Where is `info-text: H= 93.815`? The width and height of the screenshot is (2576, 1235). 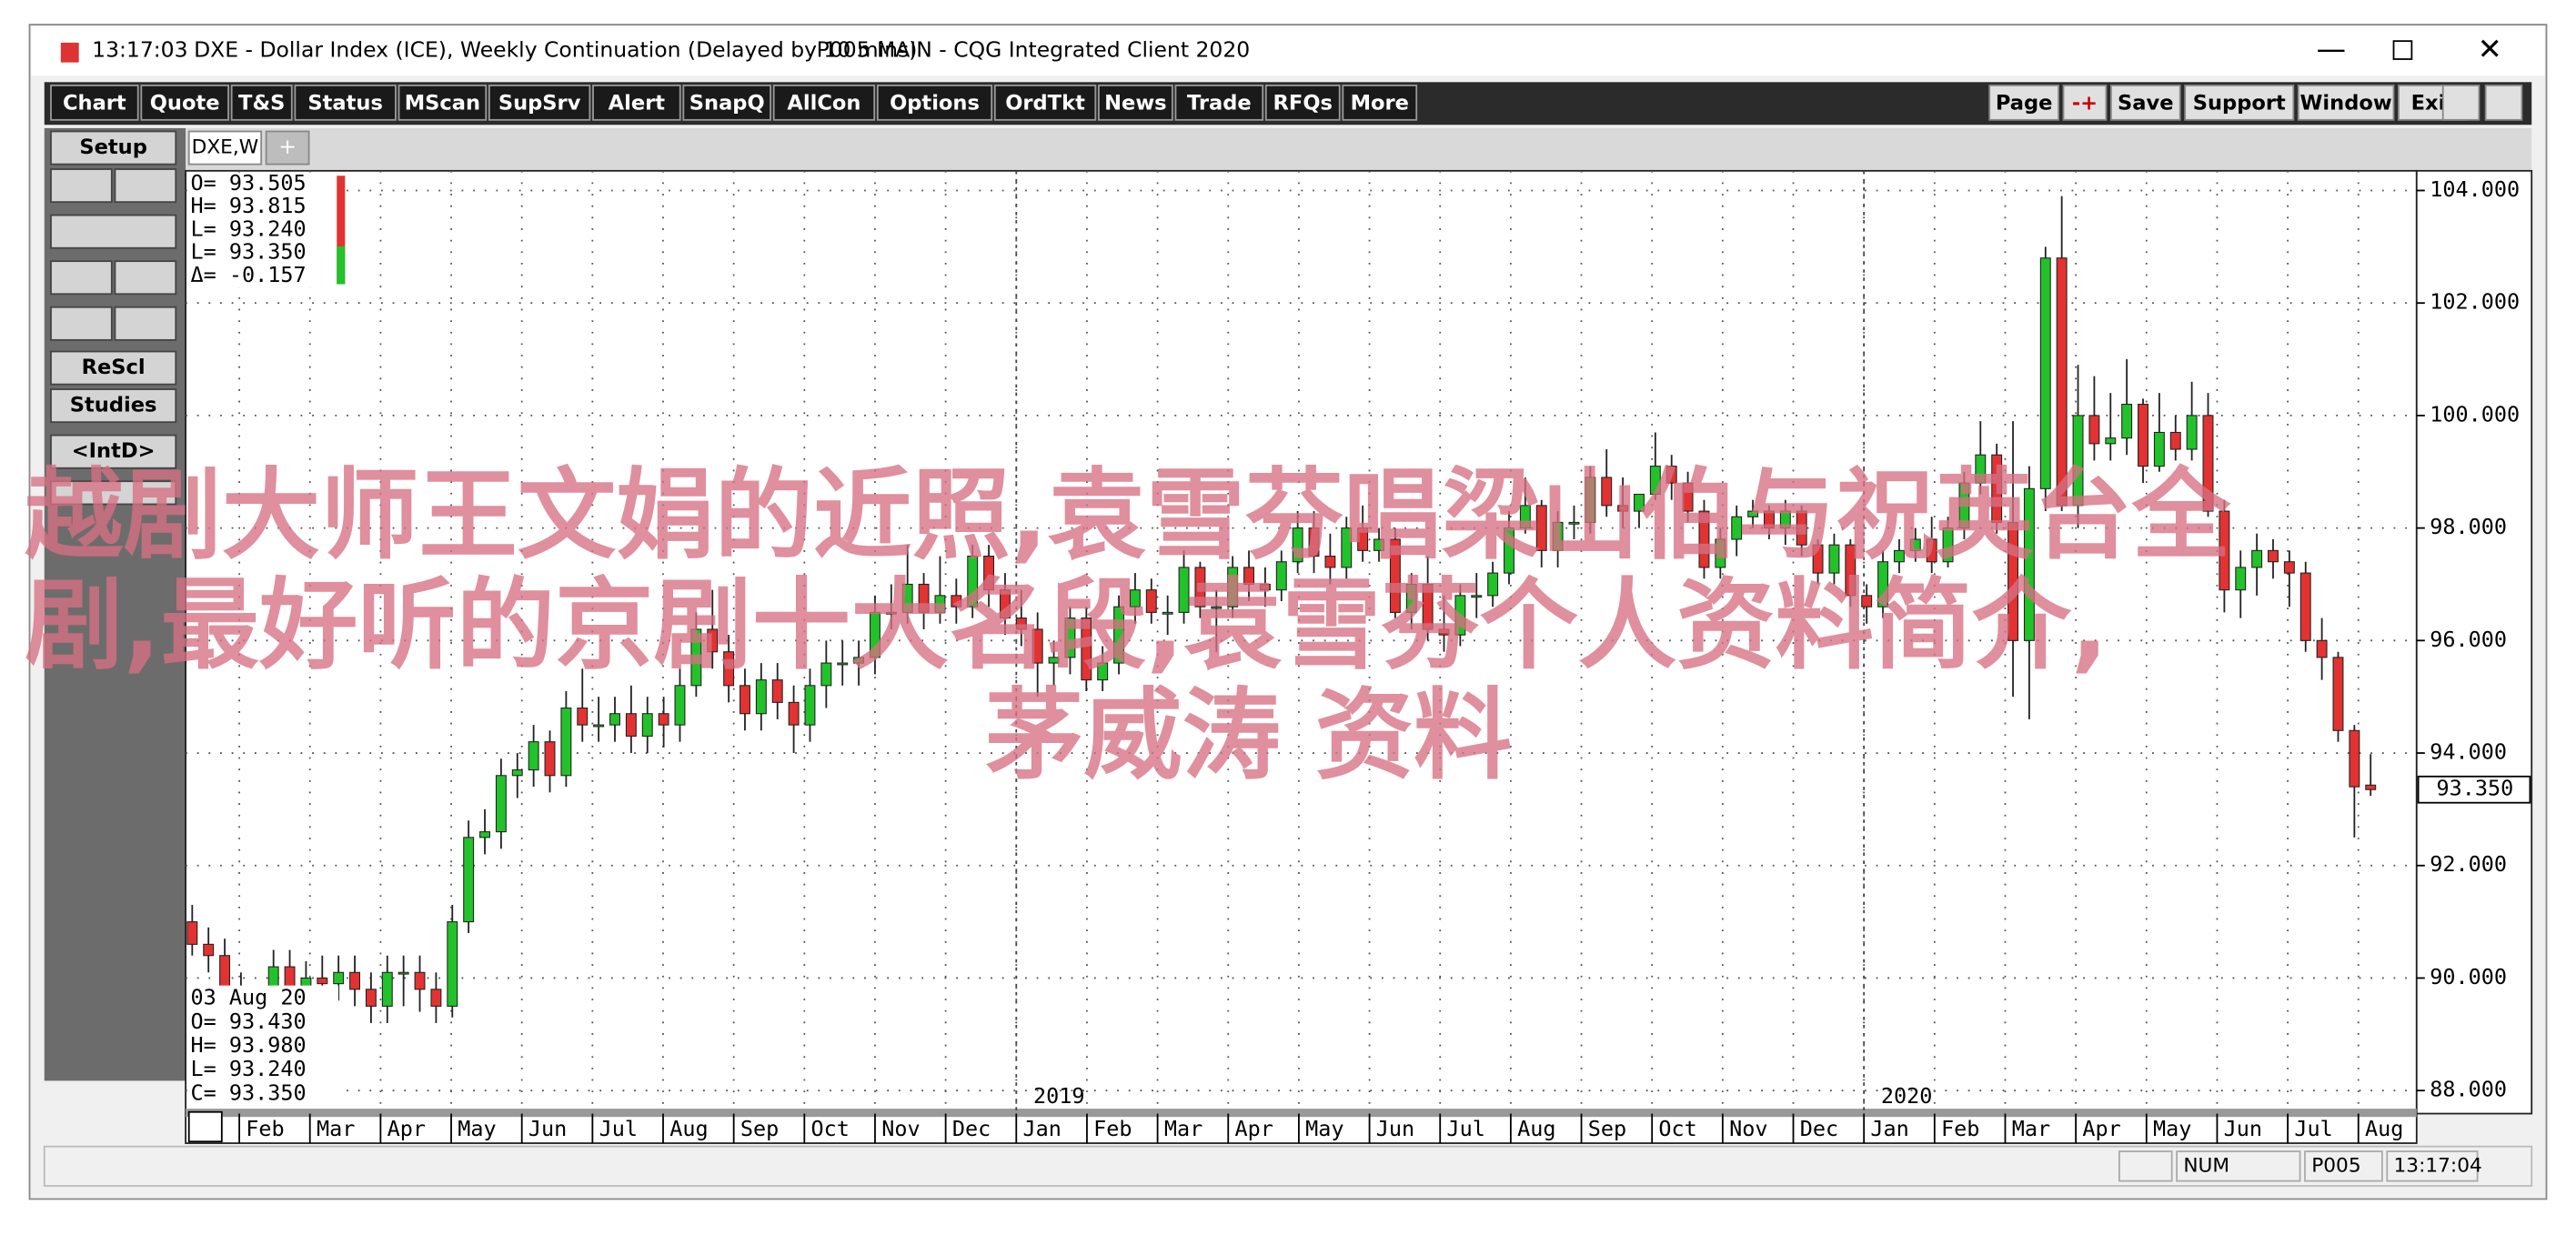 info-text: H= 93.815 is located at coordinates (249, 205).